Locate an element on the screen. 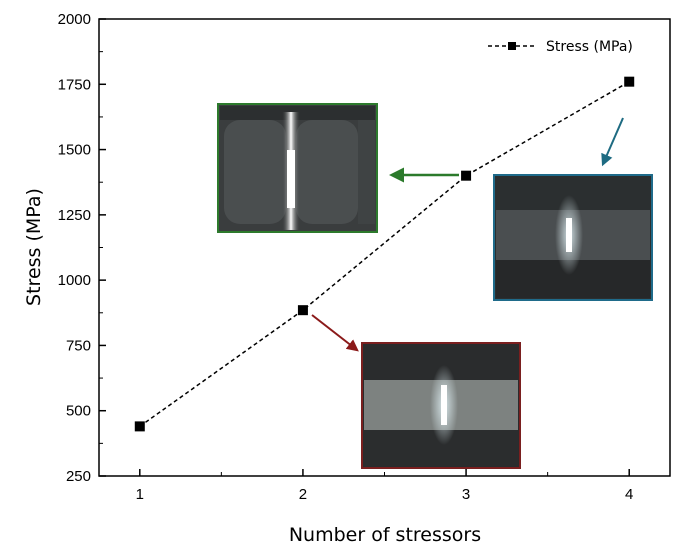  x-axis-label: Number of stressors is located at coordinates (385, 535).